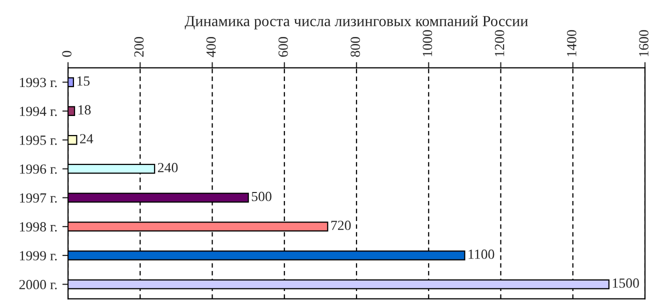 The height and width of the screenshot is (308, 667). Describe the element at coordinates (571, 43) in the screenshot. I see `x-tick-label: 1400` at that location.